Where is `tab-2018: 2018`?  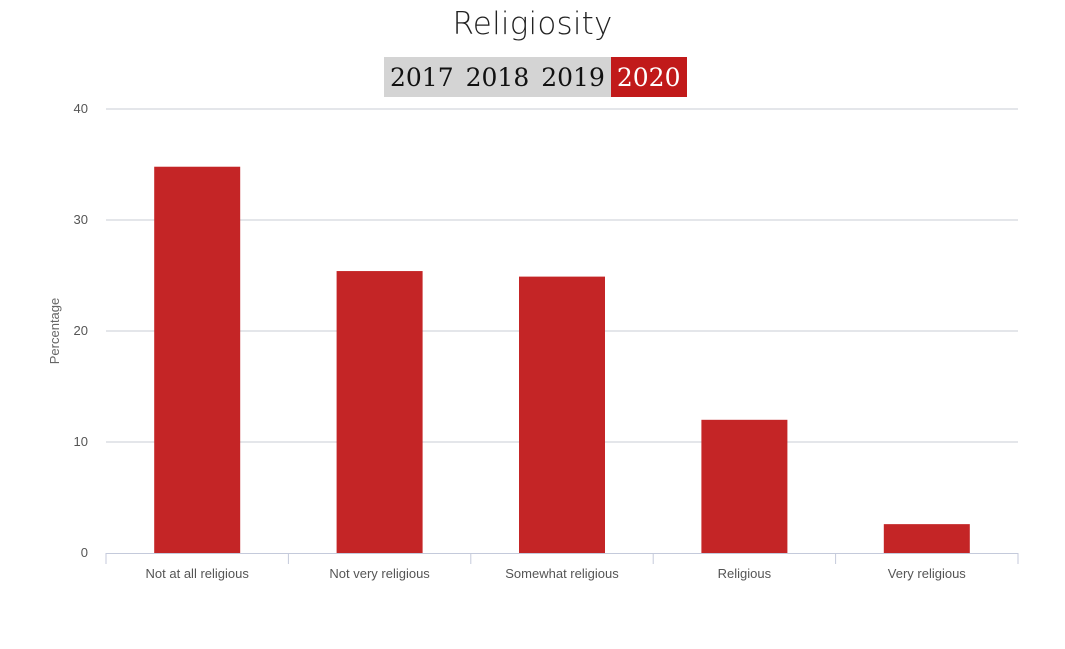 tab-2018: 2018 is located at coordinates (497, 77).